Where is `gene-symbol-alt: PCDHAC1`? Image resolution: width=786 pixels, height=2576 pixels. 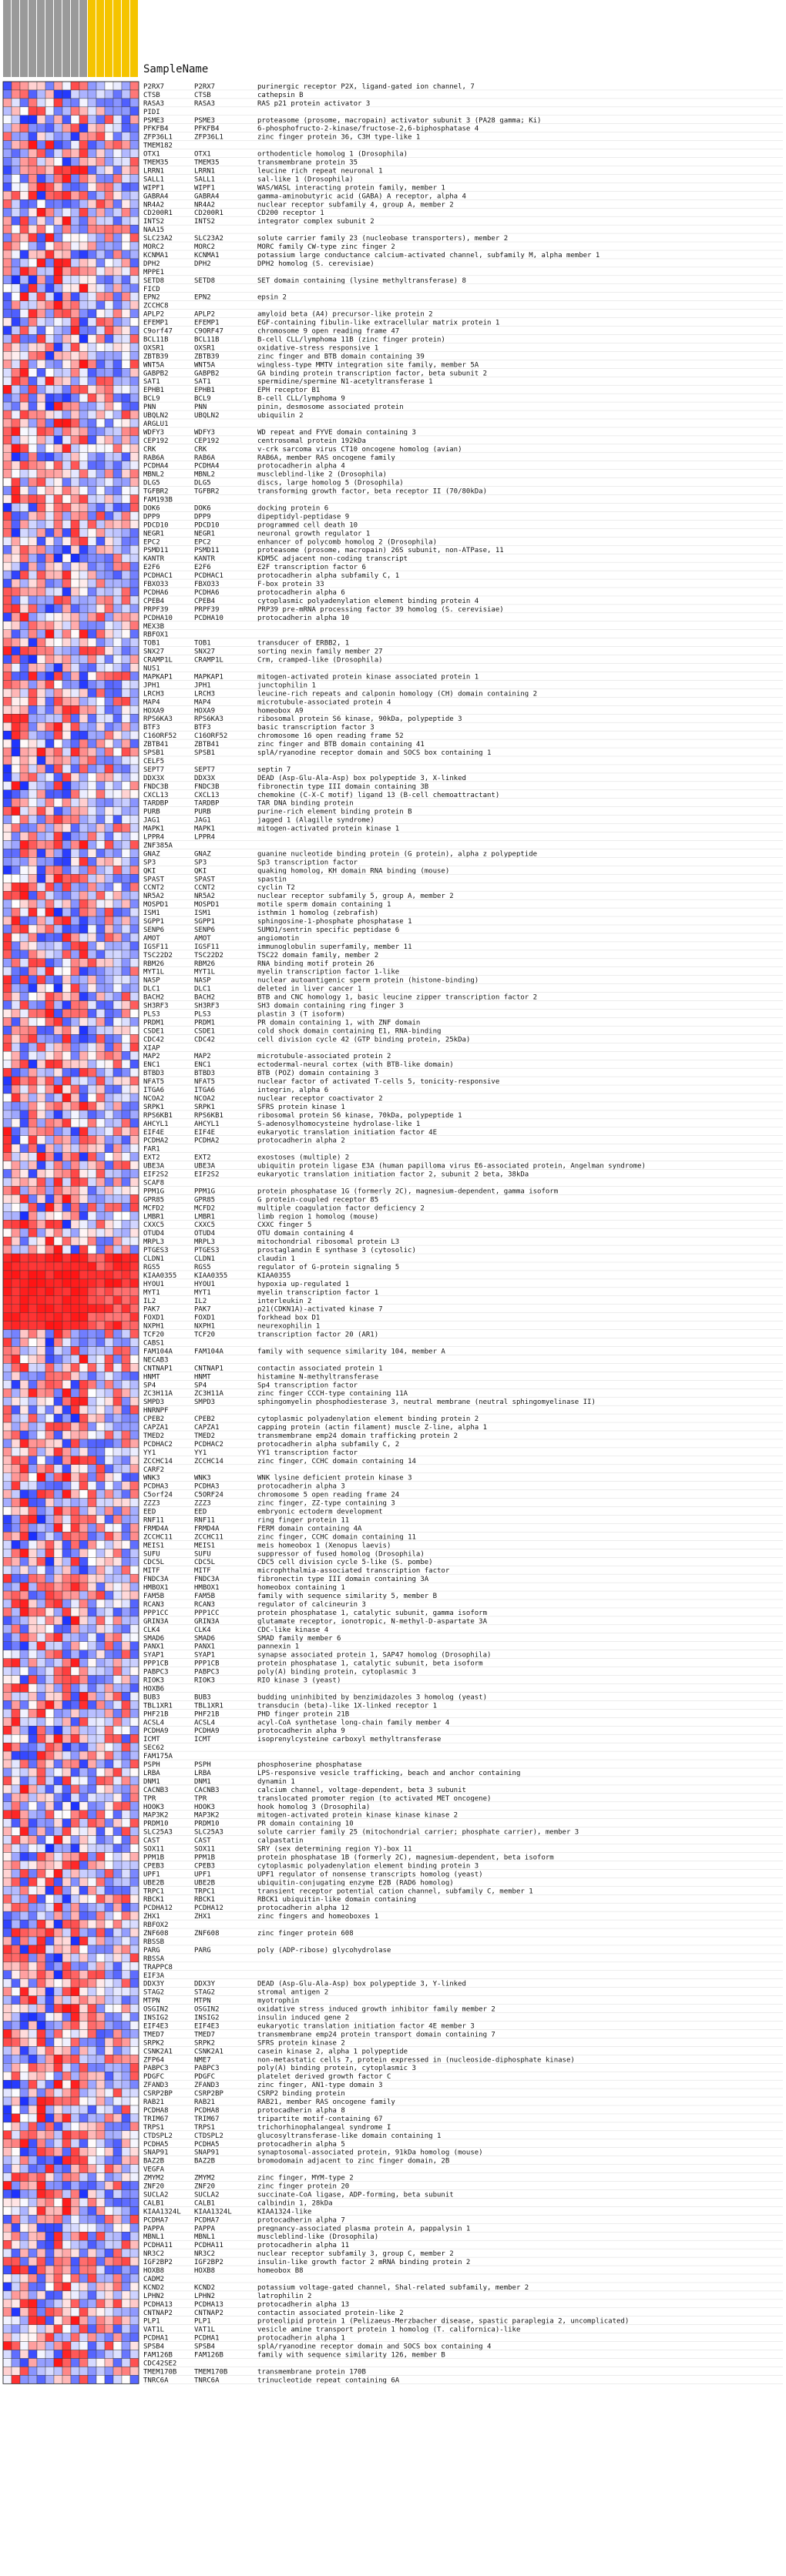
gene-symbol-alt: PCDHAC1 is located at coordinates (208, 576).